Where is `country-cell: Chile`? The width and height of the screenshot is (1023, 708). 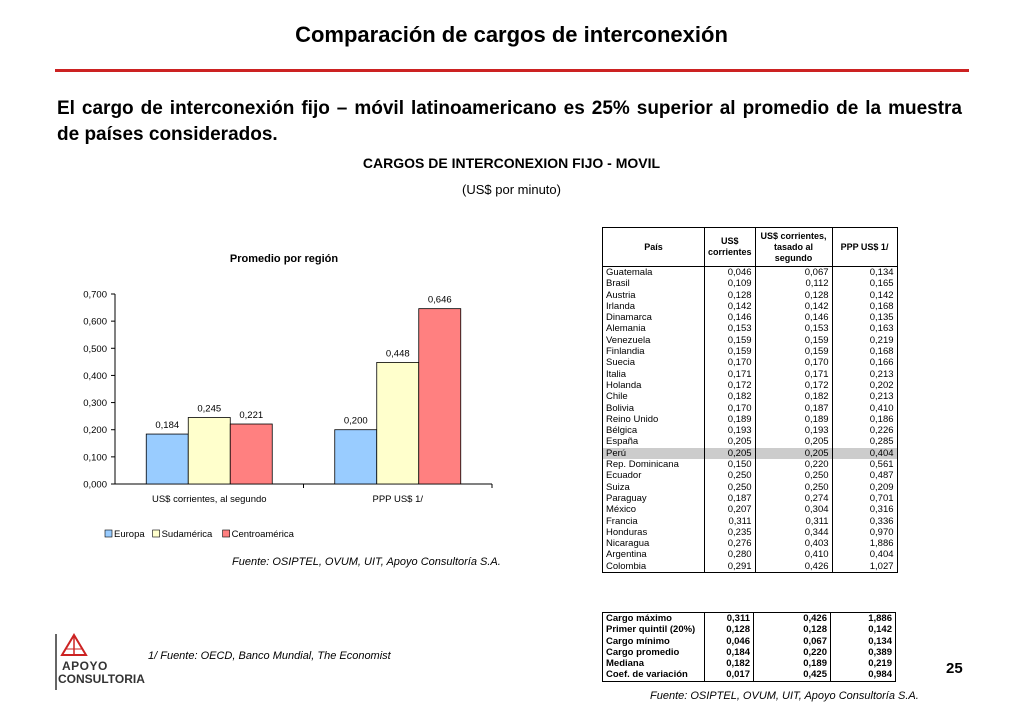 country-cell: Chile is located at coordinates (653, 397).